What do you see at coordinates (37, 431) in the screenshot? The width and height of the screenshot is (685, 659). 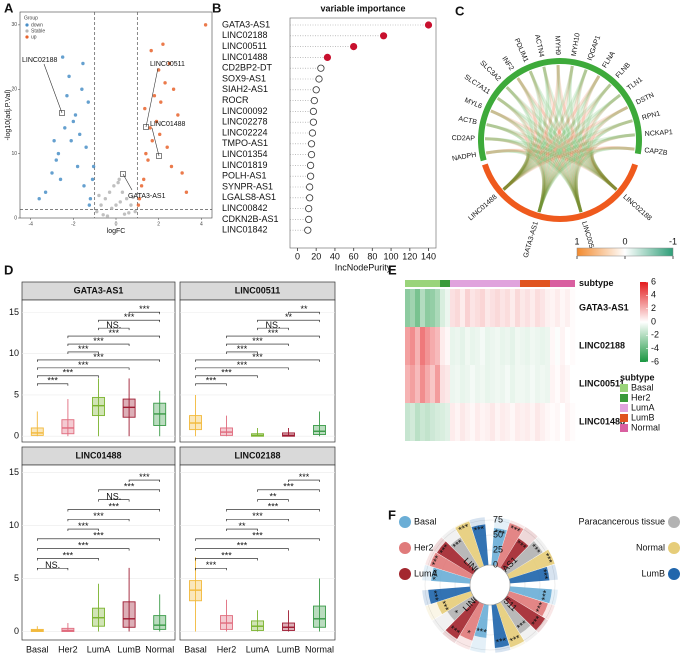 I see `box` at bounding box center [37, 431].